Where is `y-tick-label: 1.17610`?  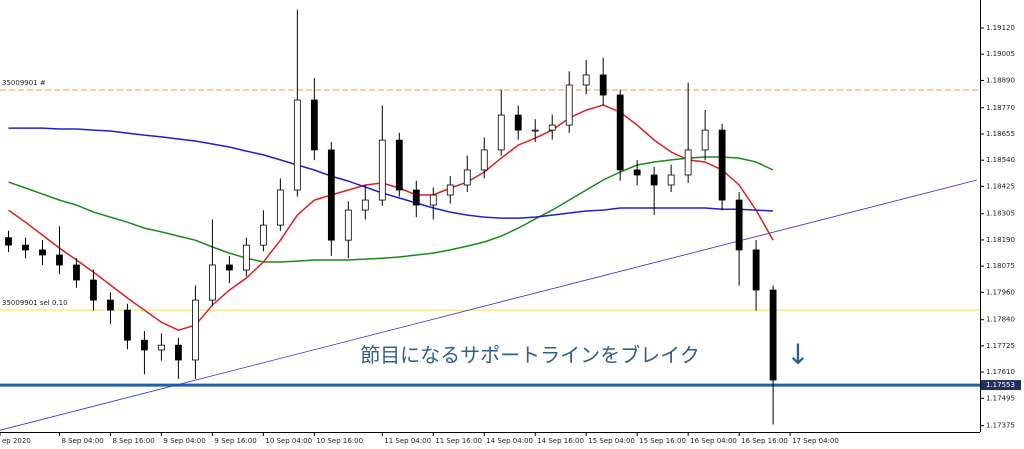 y-tick-label: 1.17610 is located at coordinates (1000, 372).